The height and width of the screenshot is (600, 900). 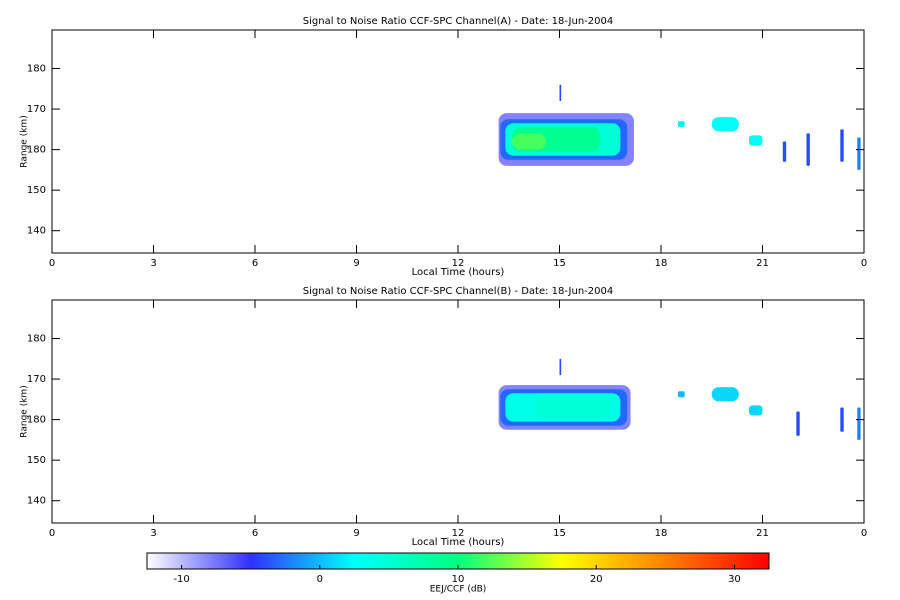 What do you see at coordinates (458, 579) in the screenshot?
I see `colorbar-tick-label: 10` at bounding box center [458, 579].